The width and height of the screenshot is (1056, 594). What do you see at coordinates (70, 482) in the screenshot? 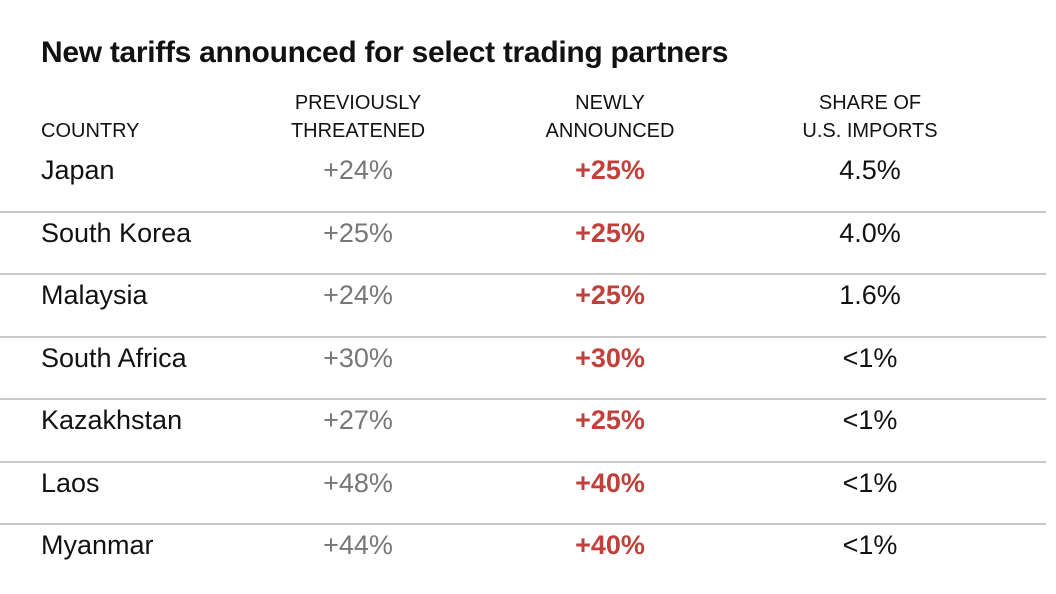
I see `country-cell: Laos` at bounding box center [70, 482].